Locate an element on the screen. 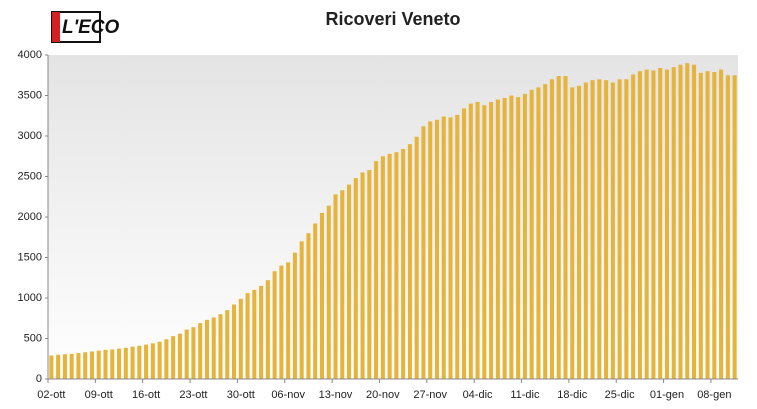 This screenshot has height=409, width=757. y-tick-label: 1500 is located at coordinates (30, 257).